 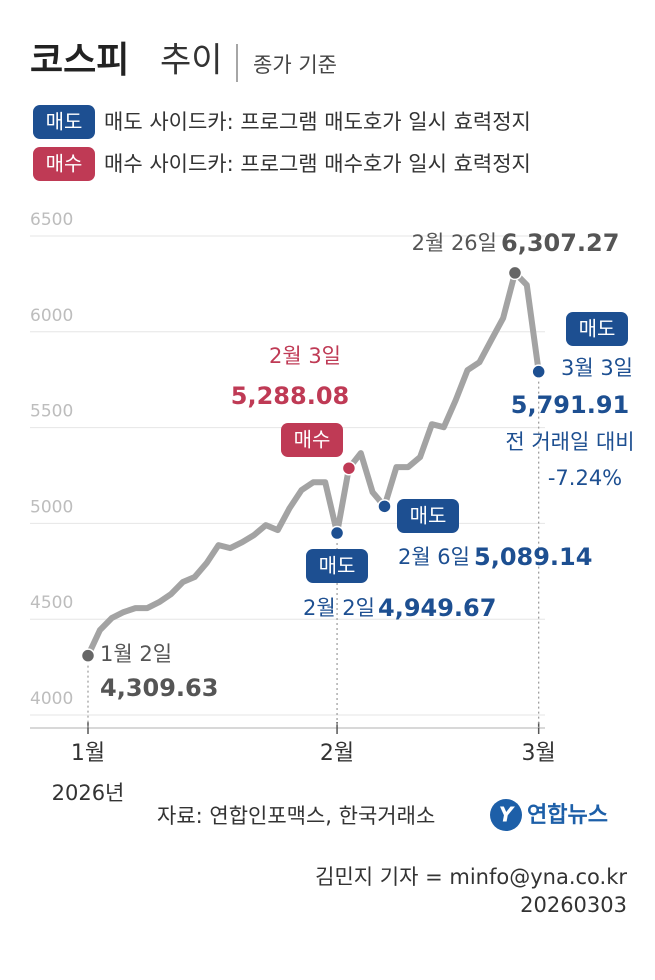 I want to click on source: 자료: 연합인포맥스, 한국거래소, so click(x=296, y=816).